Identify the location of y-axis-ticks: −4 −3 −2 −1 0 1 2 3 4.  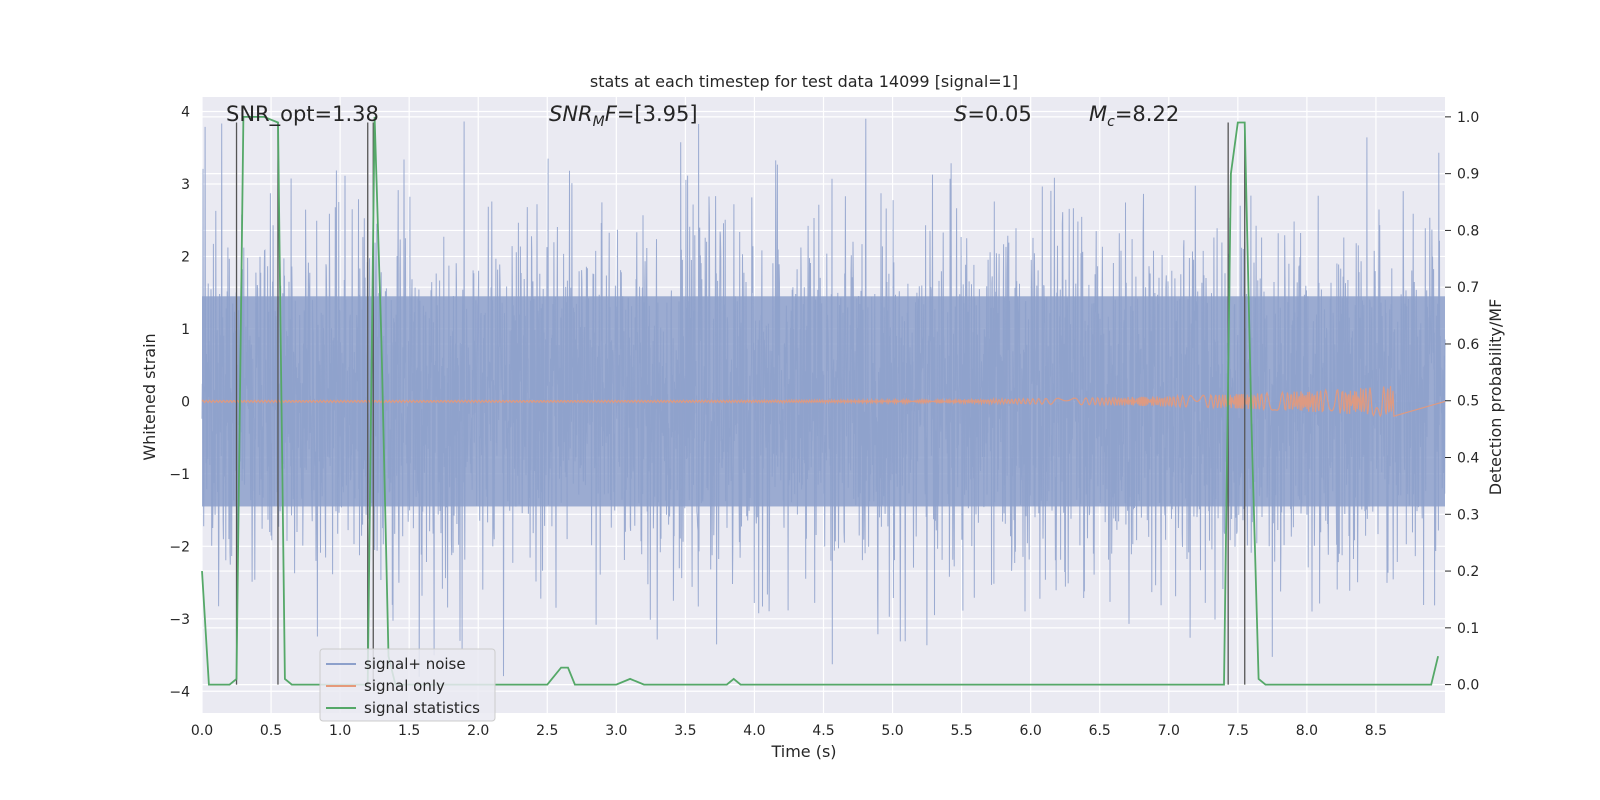
(179, 402).